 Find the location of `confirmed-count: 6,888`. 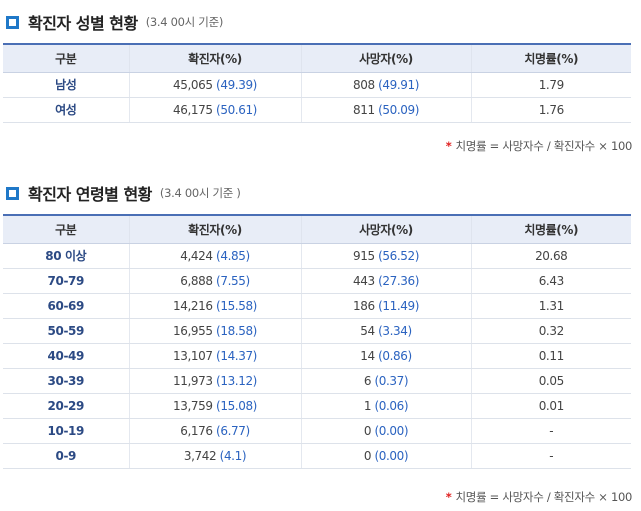

confirmed-count: 6,888 is located at coordinates (196, 280).